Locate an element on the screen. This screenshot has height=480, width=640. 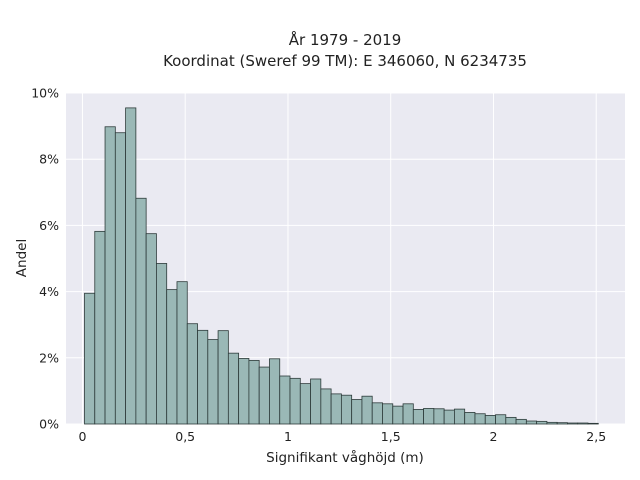
y-tick-label: 8% is located at coordinates (49, 159).